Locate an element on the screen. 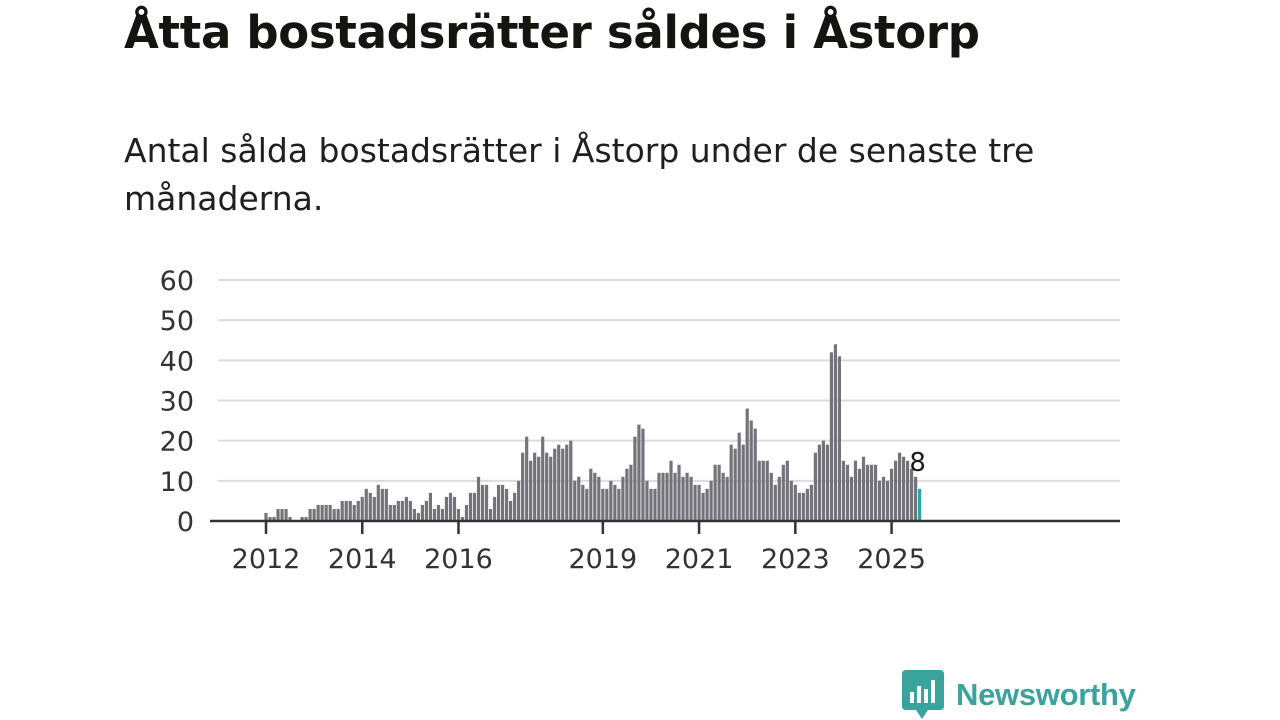  brand-name: Newsworthy is located at coordinates (1046, 694).